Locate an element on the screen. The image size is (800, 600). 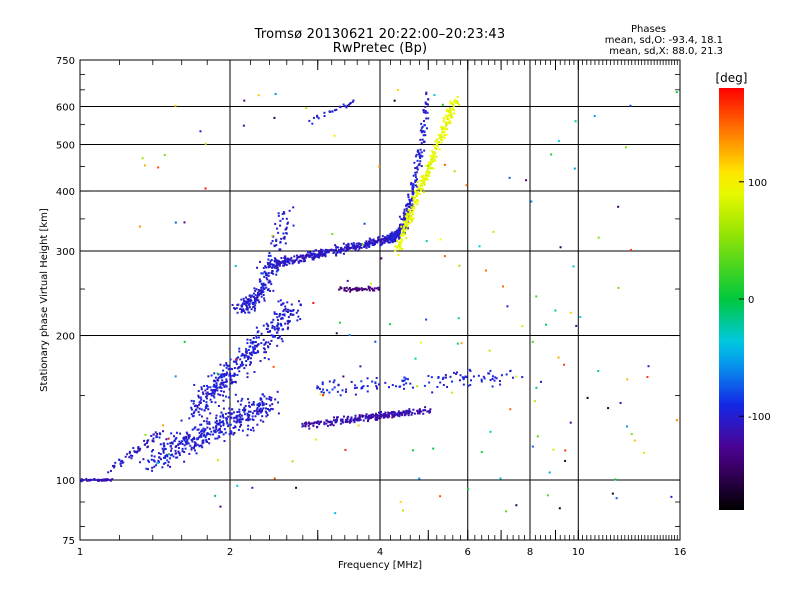
x-tick-label: 2 is located at coordinates (230, 552).